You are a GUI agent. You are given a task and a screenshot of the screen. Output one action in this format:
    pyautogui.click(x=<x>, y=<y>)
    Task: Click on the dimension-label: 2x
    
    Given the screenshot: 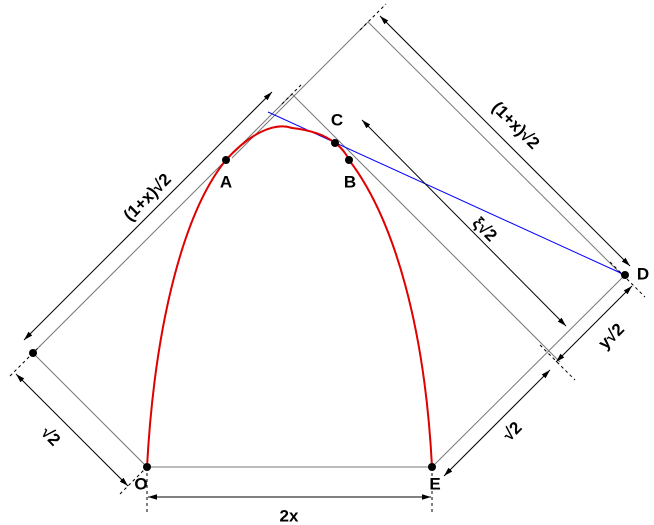 What is the action you would take?
    pyautogui.click(x=289, y=515)
    